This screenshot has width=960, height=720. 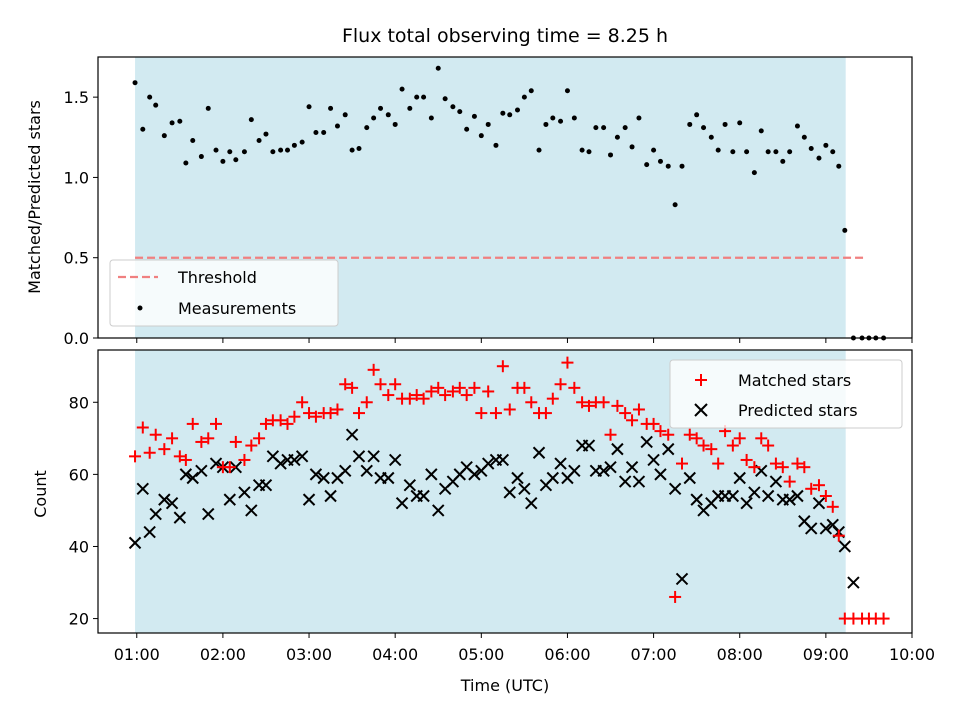 I want to click on y-tick-label: 40, so click(x=79, y=546).